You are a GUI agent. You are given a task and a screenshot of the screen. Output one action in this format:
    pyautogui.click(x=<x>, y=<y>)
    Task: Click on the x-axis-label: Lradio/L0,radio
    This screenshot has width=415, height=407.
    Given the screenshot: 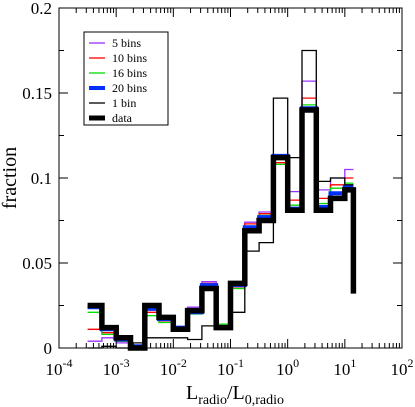 What is the action you would take?
    pyautogui.click(x=235, y=394)
    